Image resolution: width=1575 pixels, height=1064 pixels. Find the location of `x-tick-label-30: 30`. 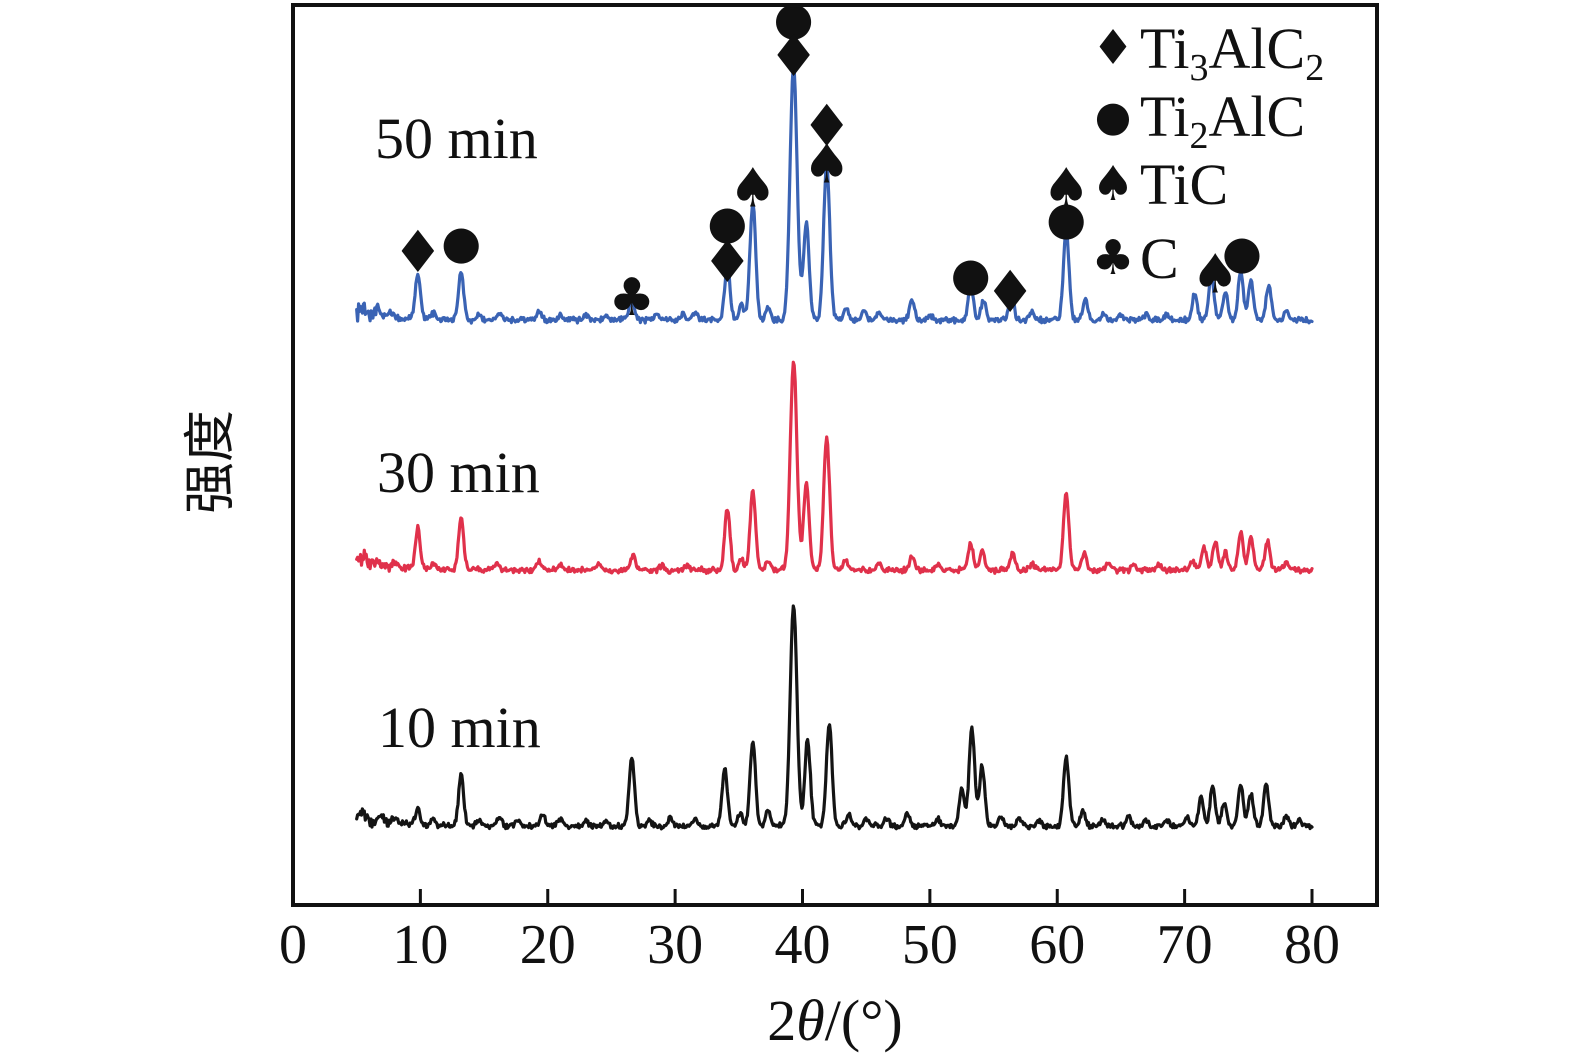

x-tick-label-30: 30 is located at coordinates (675, 945).